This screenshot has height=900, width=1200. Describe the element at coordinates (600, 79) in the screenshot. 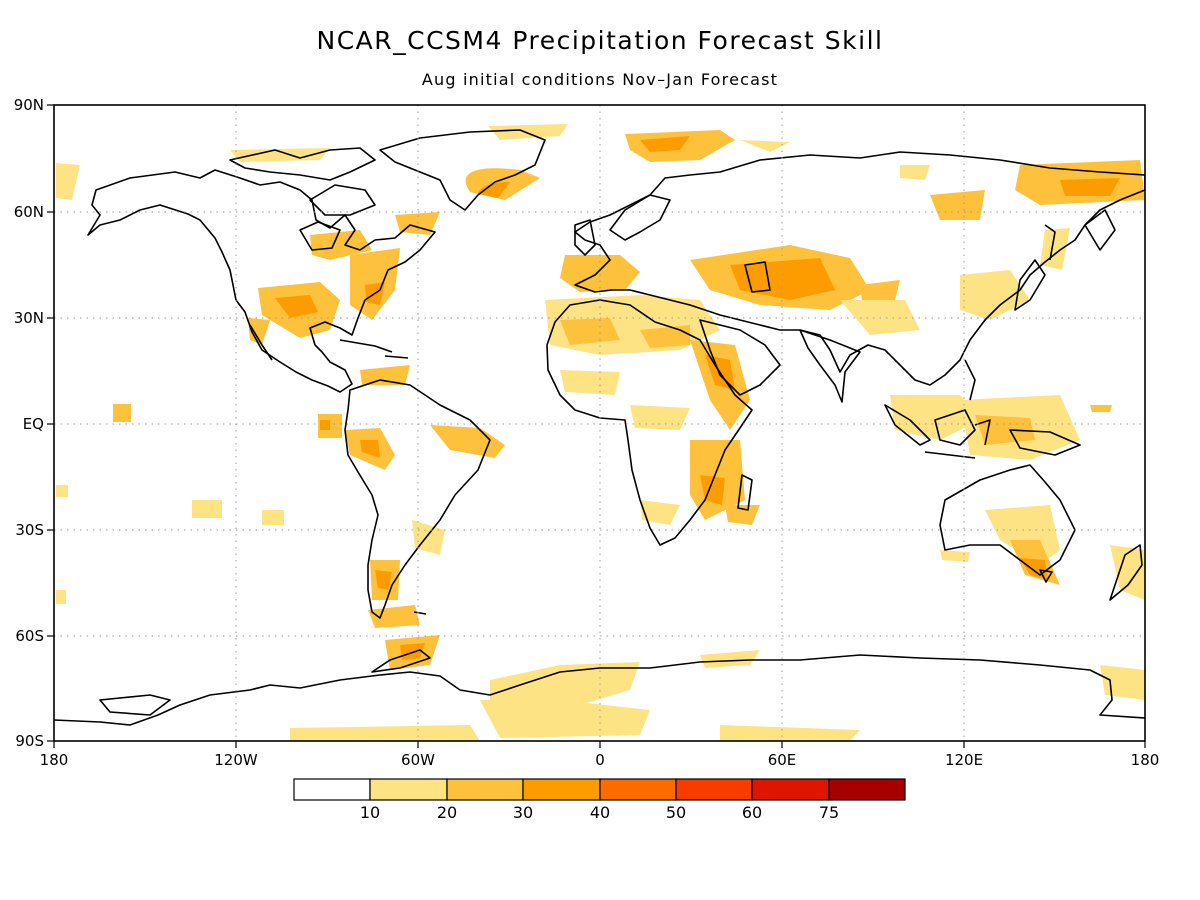

I see `figure-subtitle: Aug initial conditions Nov–Jan Forecast` at that location.